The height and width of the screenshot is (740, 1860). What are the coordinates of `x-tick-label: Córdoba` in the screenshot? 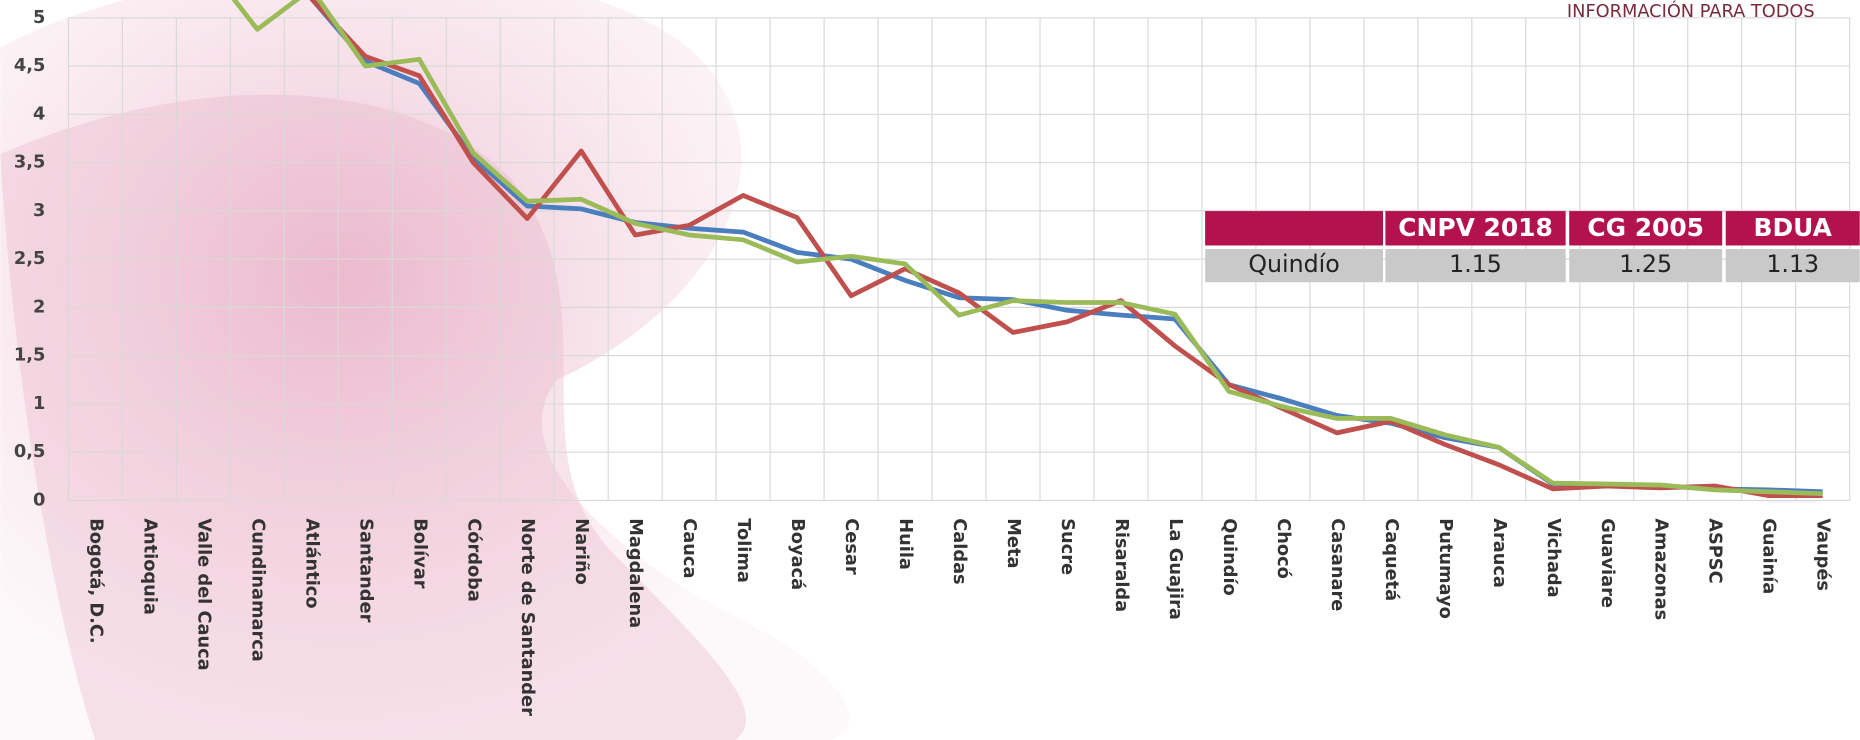 It's located at (473, 560).